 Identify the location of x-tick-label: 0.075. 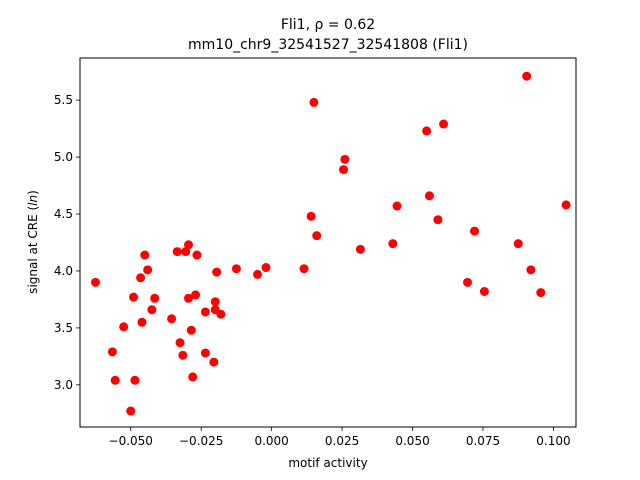
(483, 441).